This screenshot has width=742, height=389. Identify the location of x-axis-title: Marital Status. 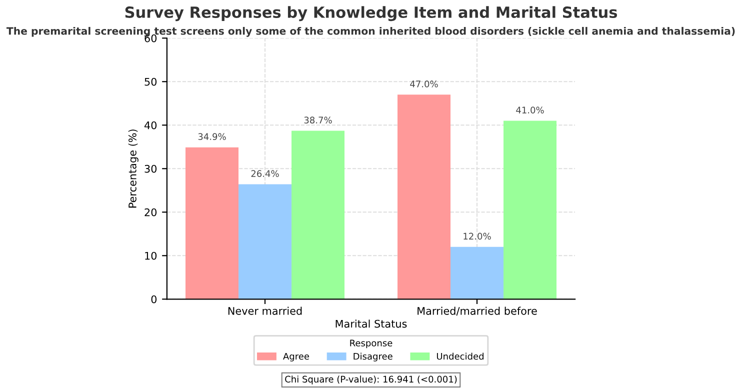
(371, 324).